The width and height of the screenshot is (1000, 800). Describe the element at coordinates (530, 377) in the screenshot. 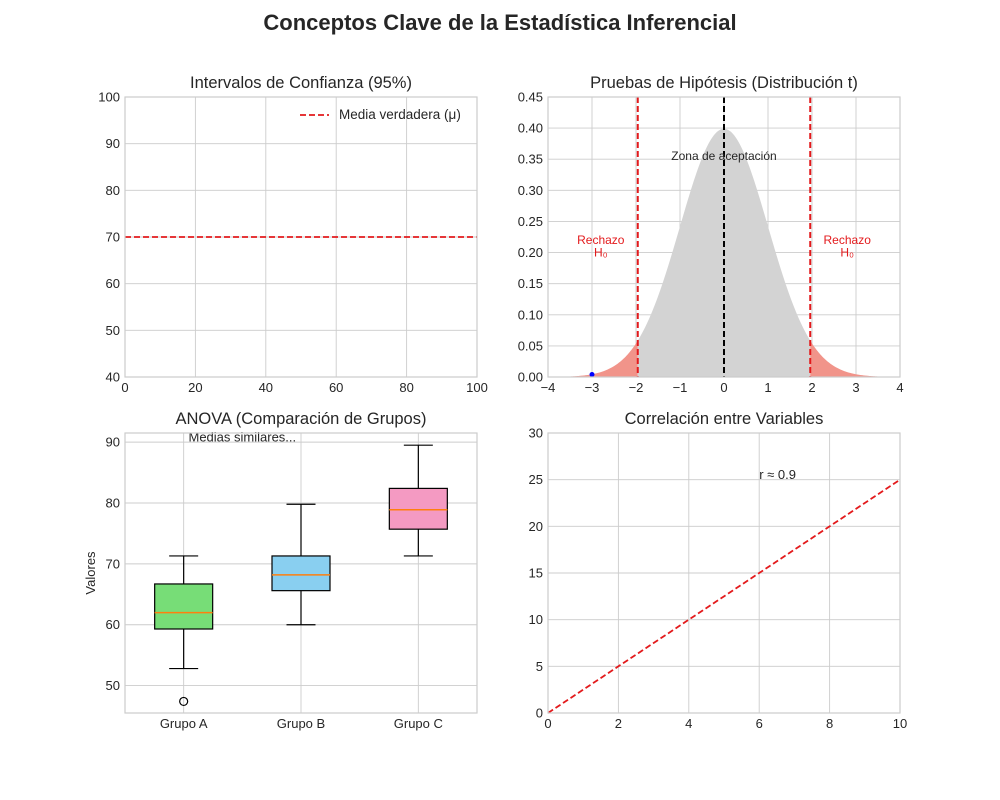

I see `hypothesis-ytick-label: 0.00` at that location.